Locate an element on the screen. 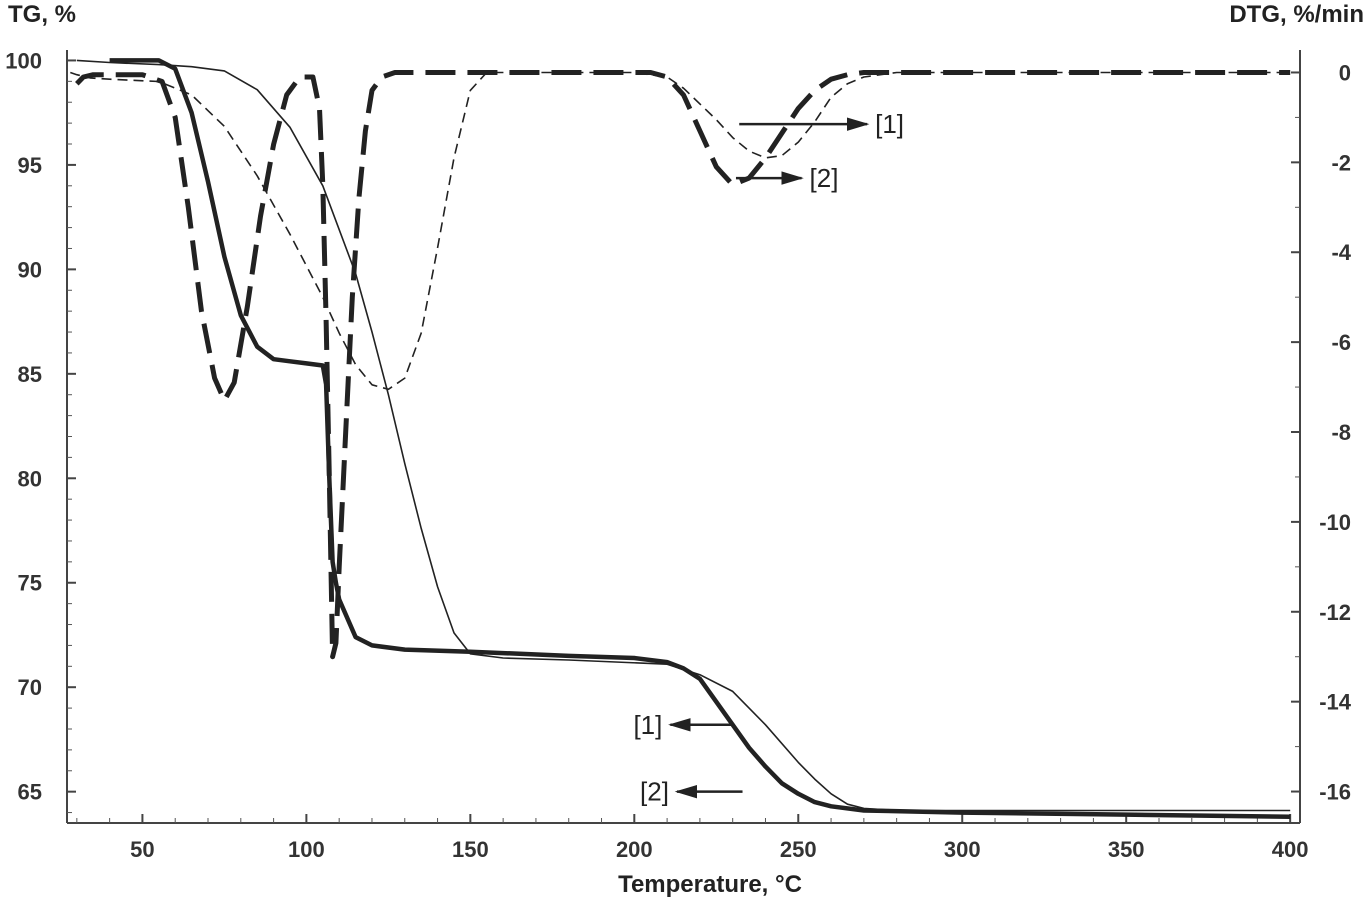 This screenshot has height=900, width=1366. right-tick-label: -4 is located at coordinates (1341, 252).